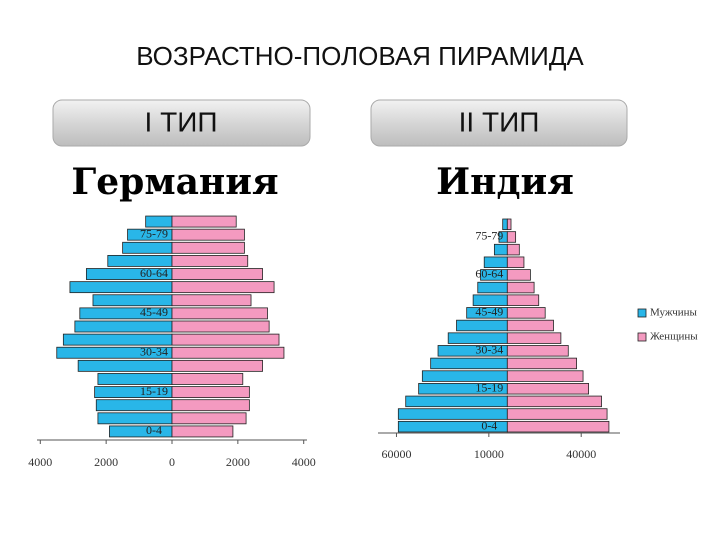  Describe the element at coordinates (673, 313) in the screenshot. I see `legend-label: Мужчины` at that location.